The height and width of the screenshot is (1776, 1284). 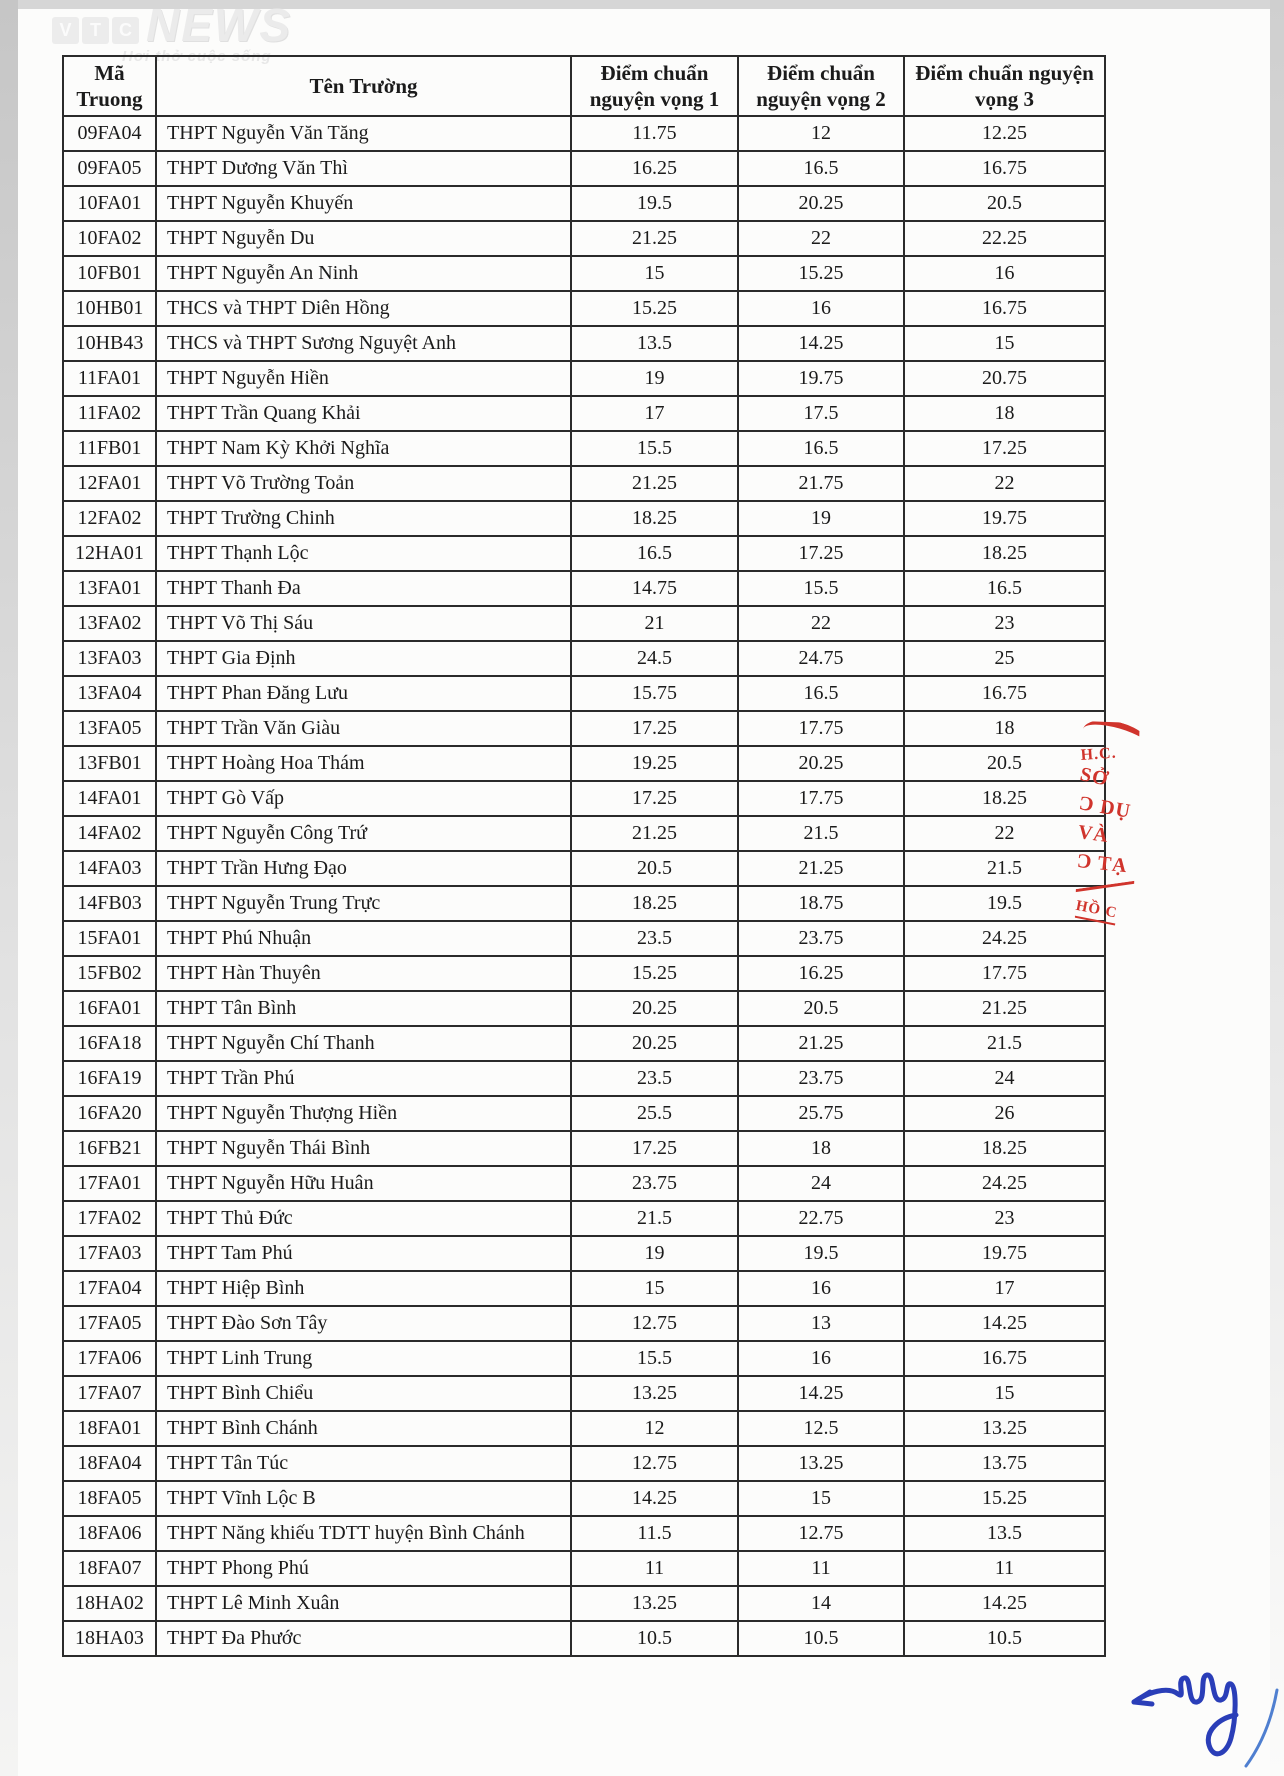 I want to click on school-code: 18FA06, so click(x=109, y=1533).